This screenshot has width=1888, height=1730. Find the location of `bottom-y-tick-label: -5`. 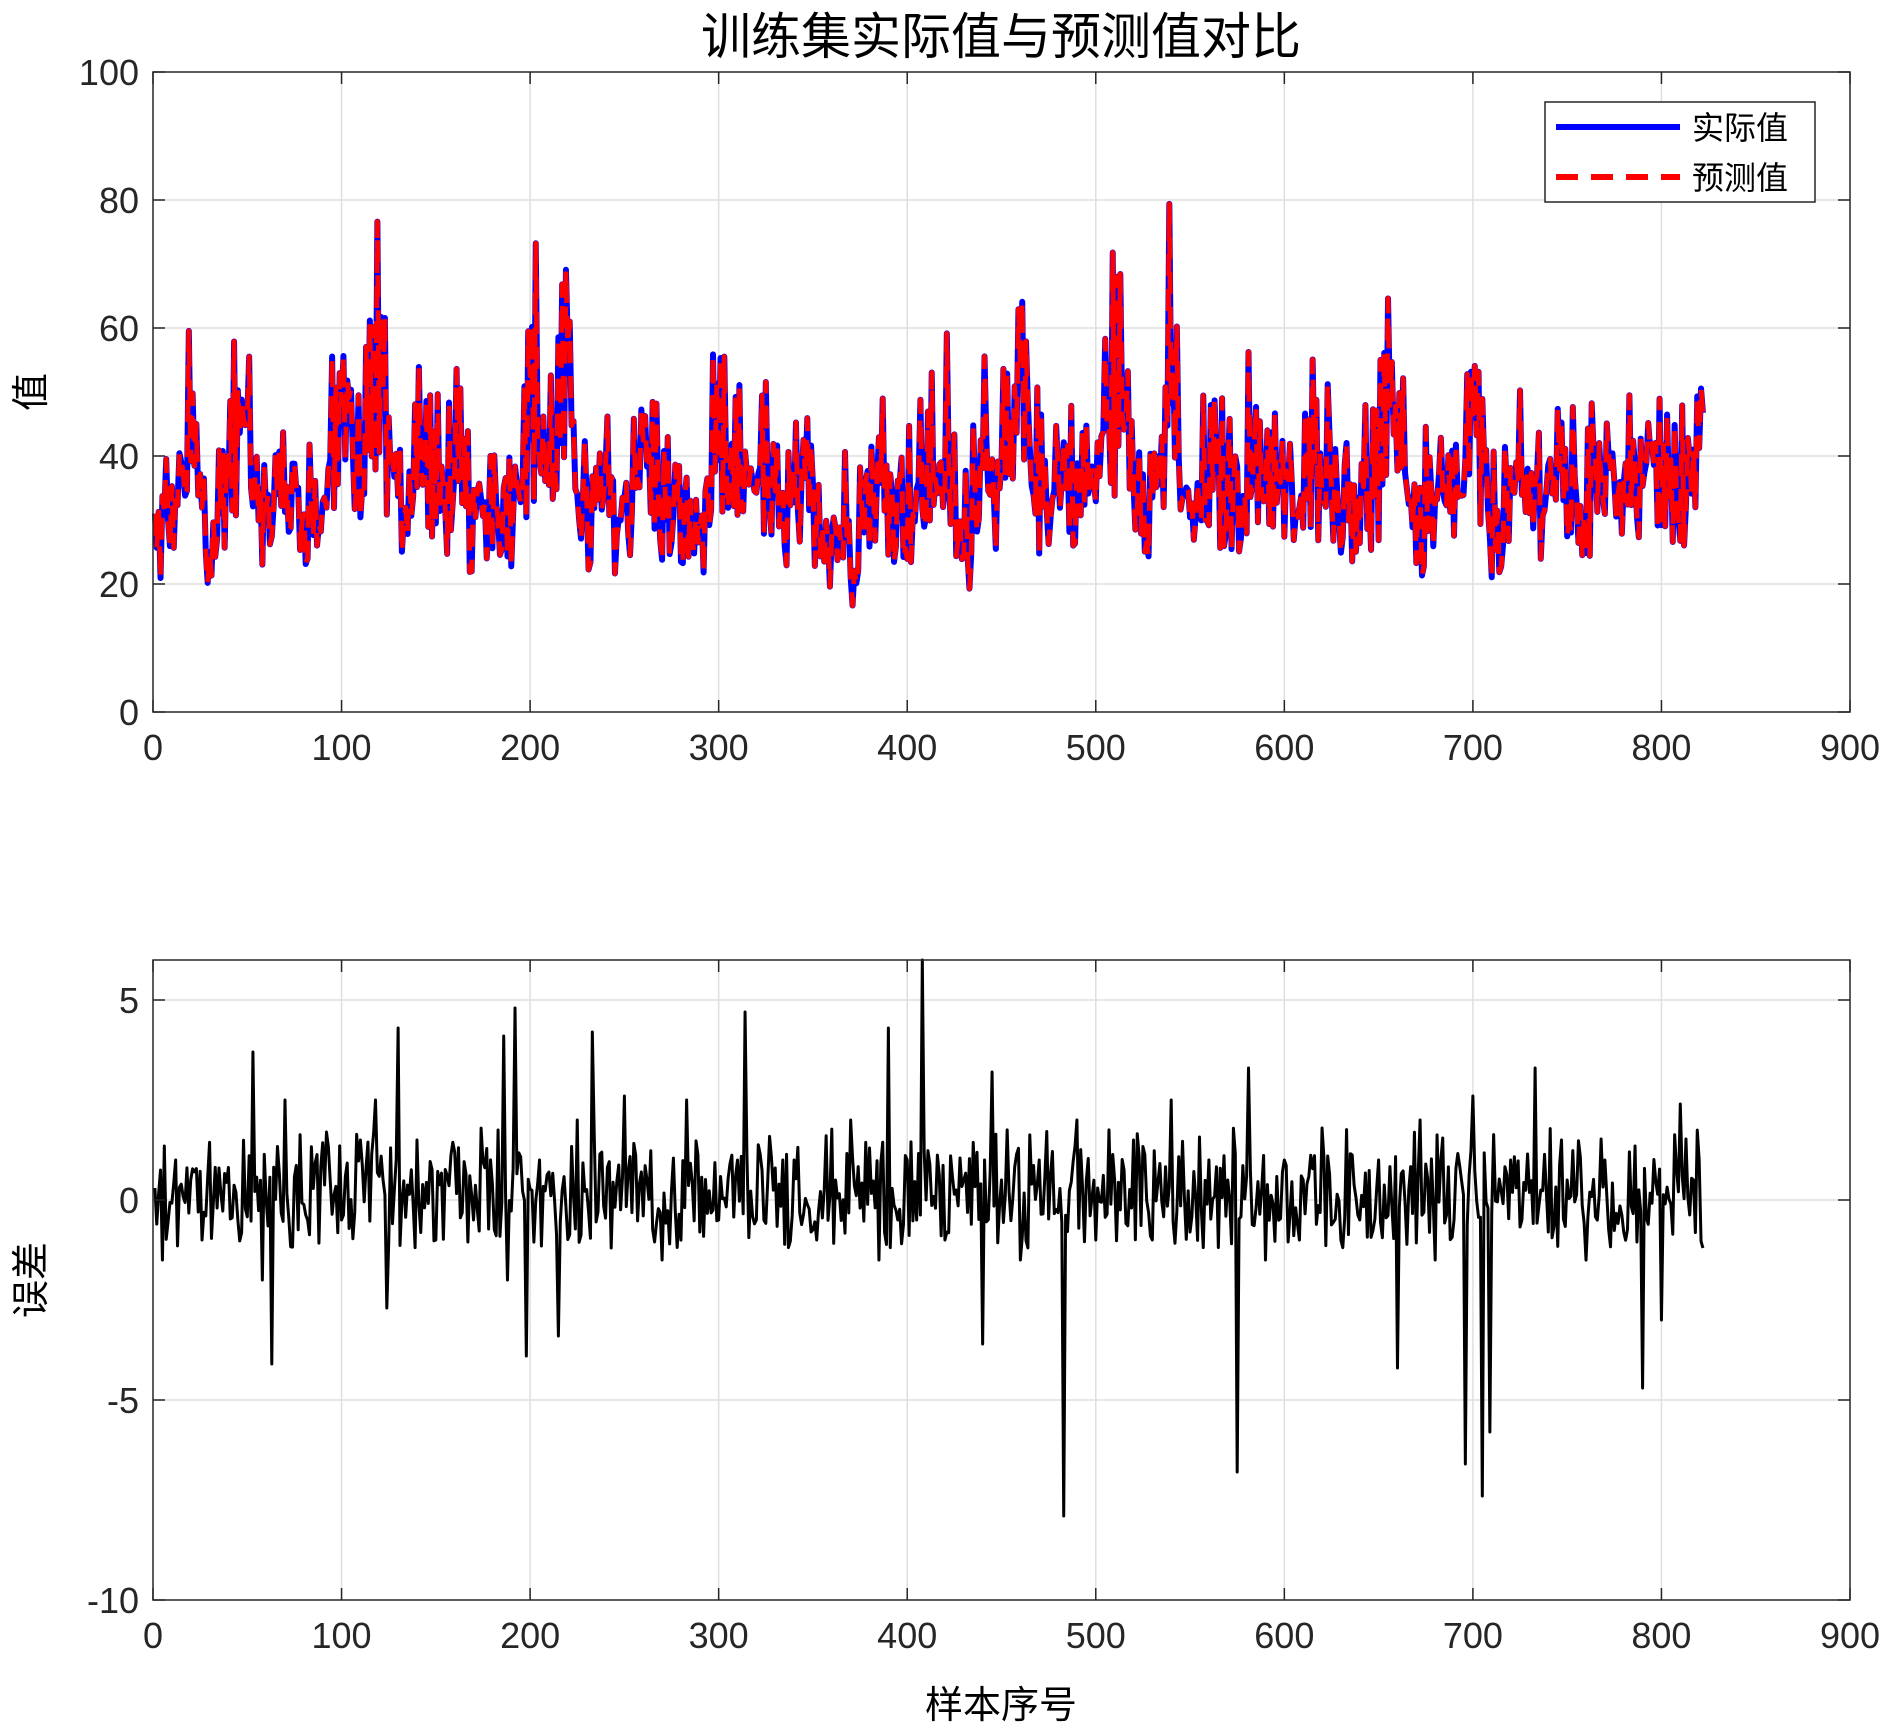

bottom-y-tick-label: -5 is located at coordinates (123, 1400).